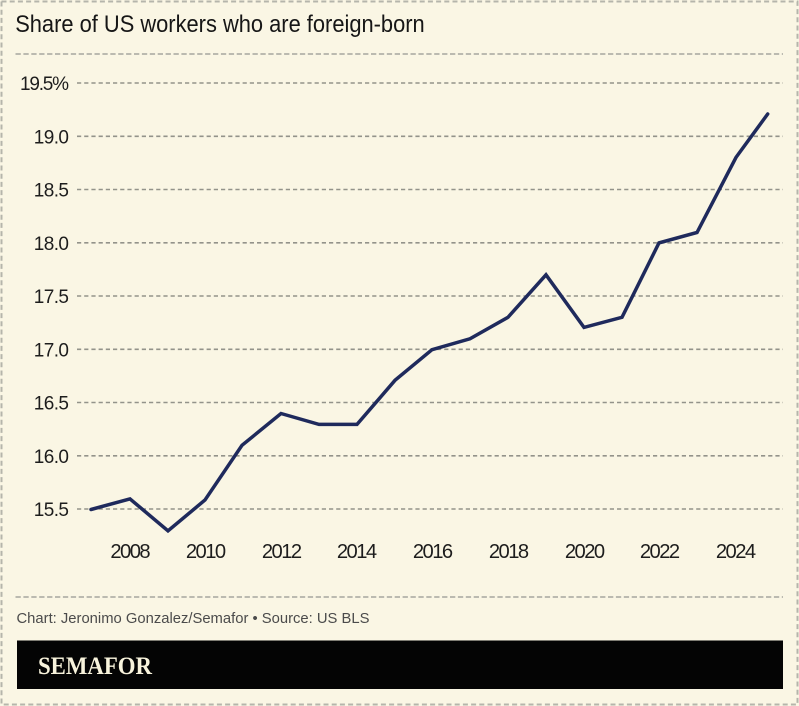 Image resolution: width=799 pixels, height=706 pixels. What do you see at coordinates (51, 244) in the screenshot?
I see `svg-text: 18.0` at bounding box center [51, 244].